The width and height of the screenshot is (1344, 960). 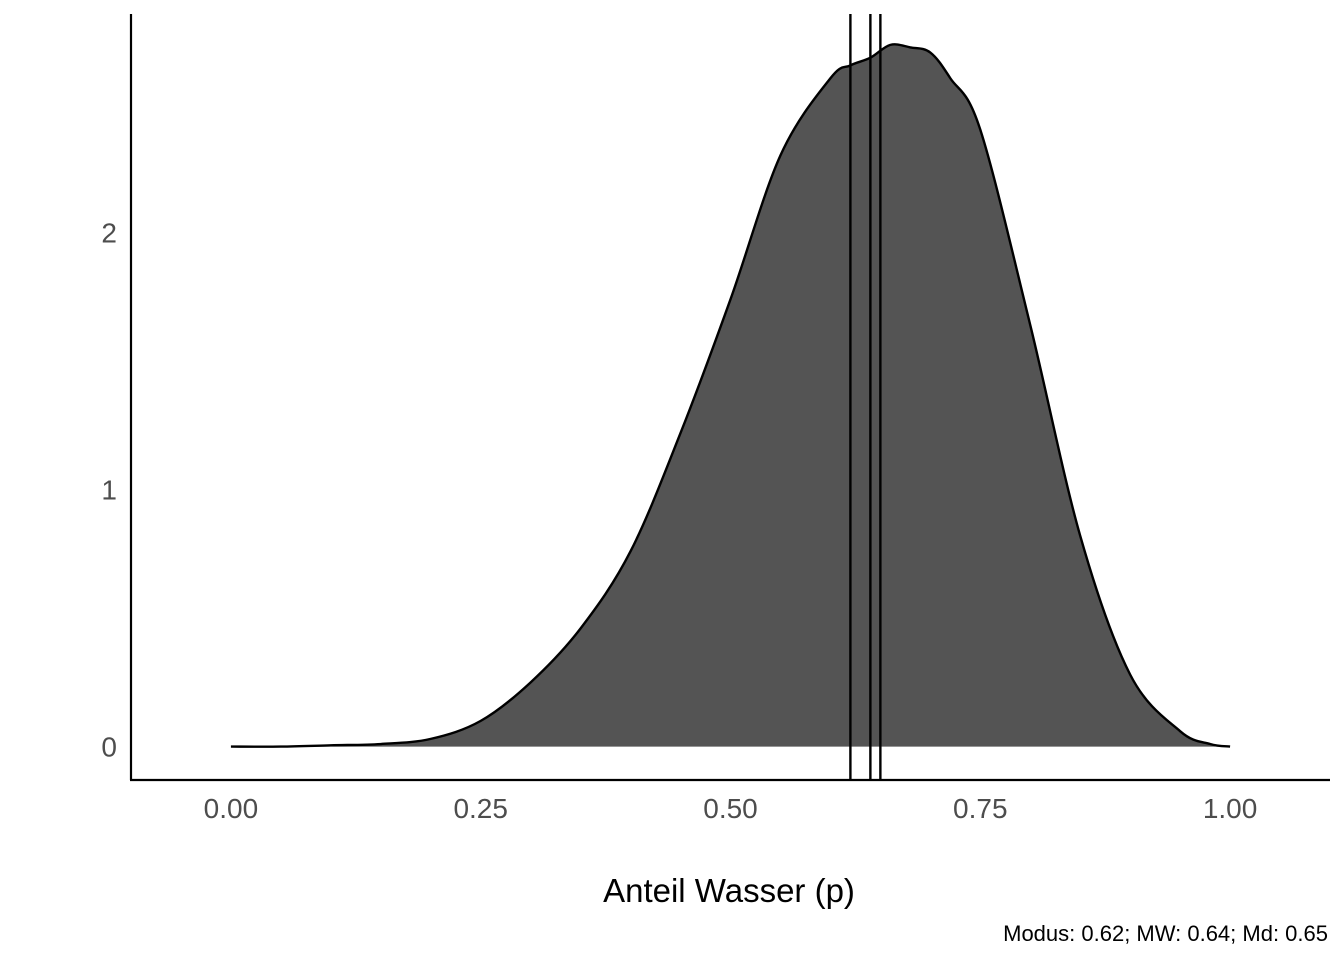 What do you see at coordinates (865, 397) in the screenshot?
I see `vertical-lines` at bounding box center [865, 397].